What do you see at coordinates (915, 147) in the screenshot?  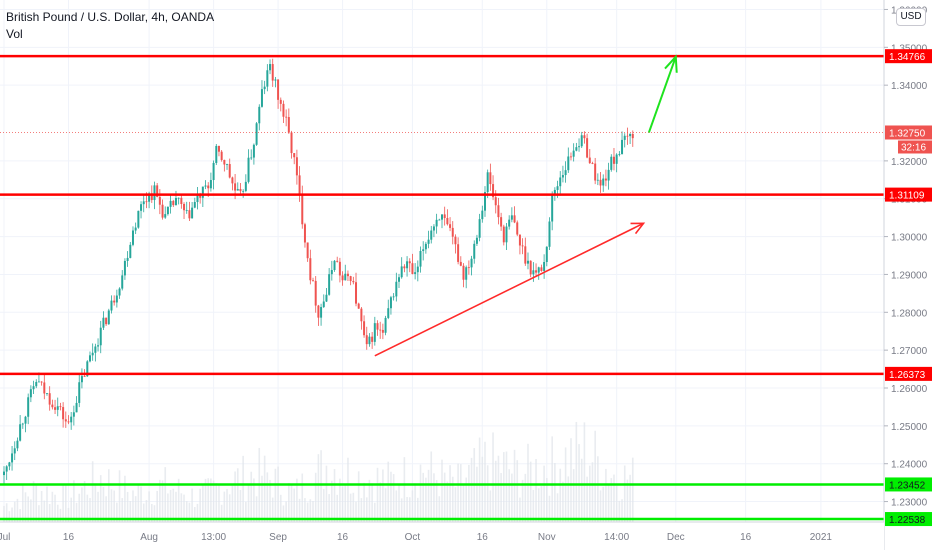 I see `countdown-tag` at bounding box center [915, 147].